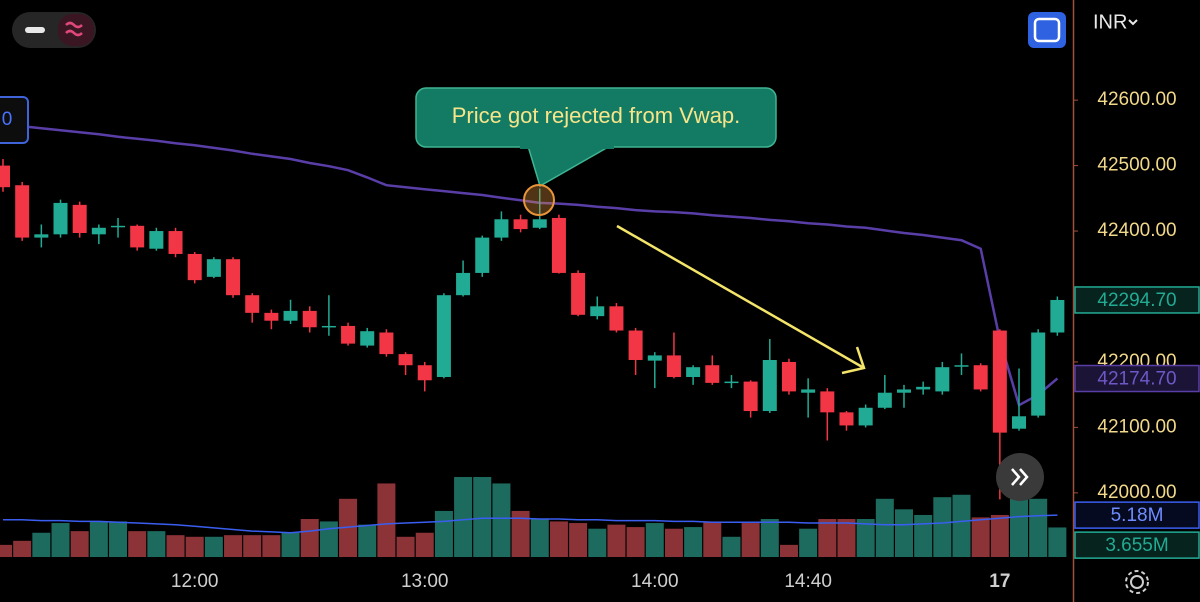 This screenshot has width=1200, height=602. I want to click on x-tick-label: 14:40, so click(808, 581).